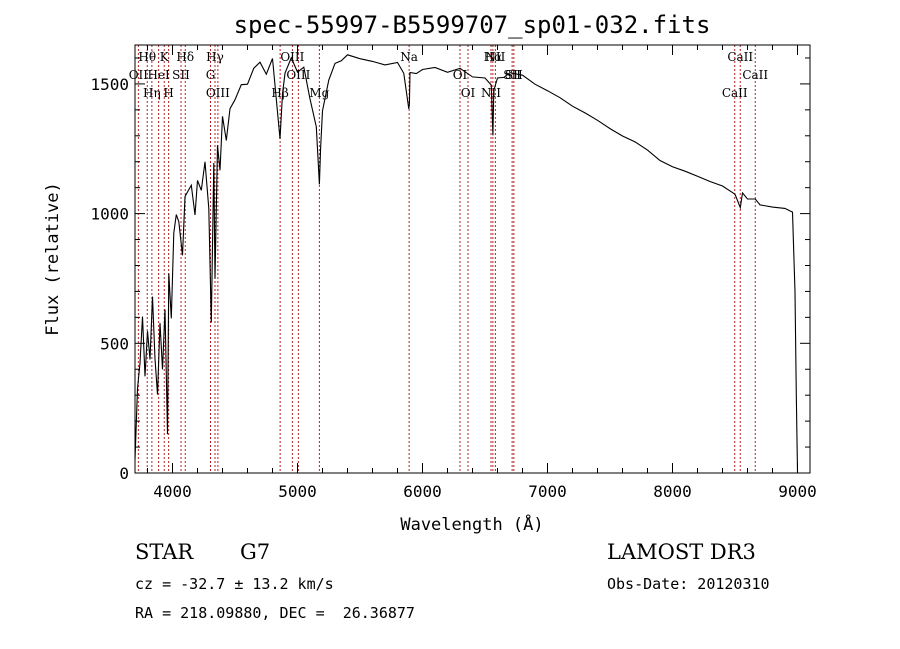 This screenshot has height=649, width=900. Describe the element at coordinates (109, 214) in the screenshot. I see `y-tick-label: 1000` at that location.